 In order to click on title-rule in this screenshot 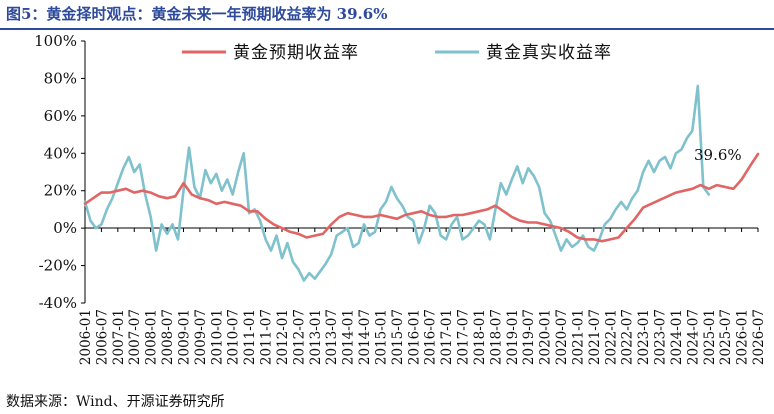, I will do `click(387, 29)`.